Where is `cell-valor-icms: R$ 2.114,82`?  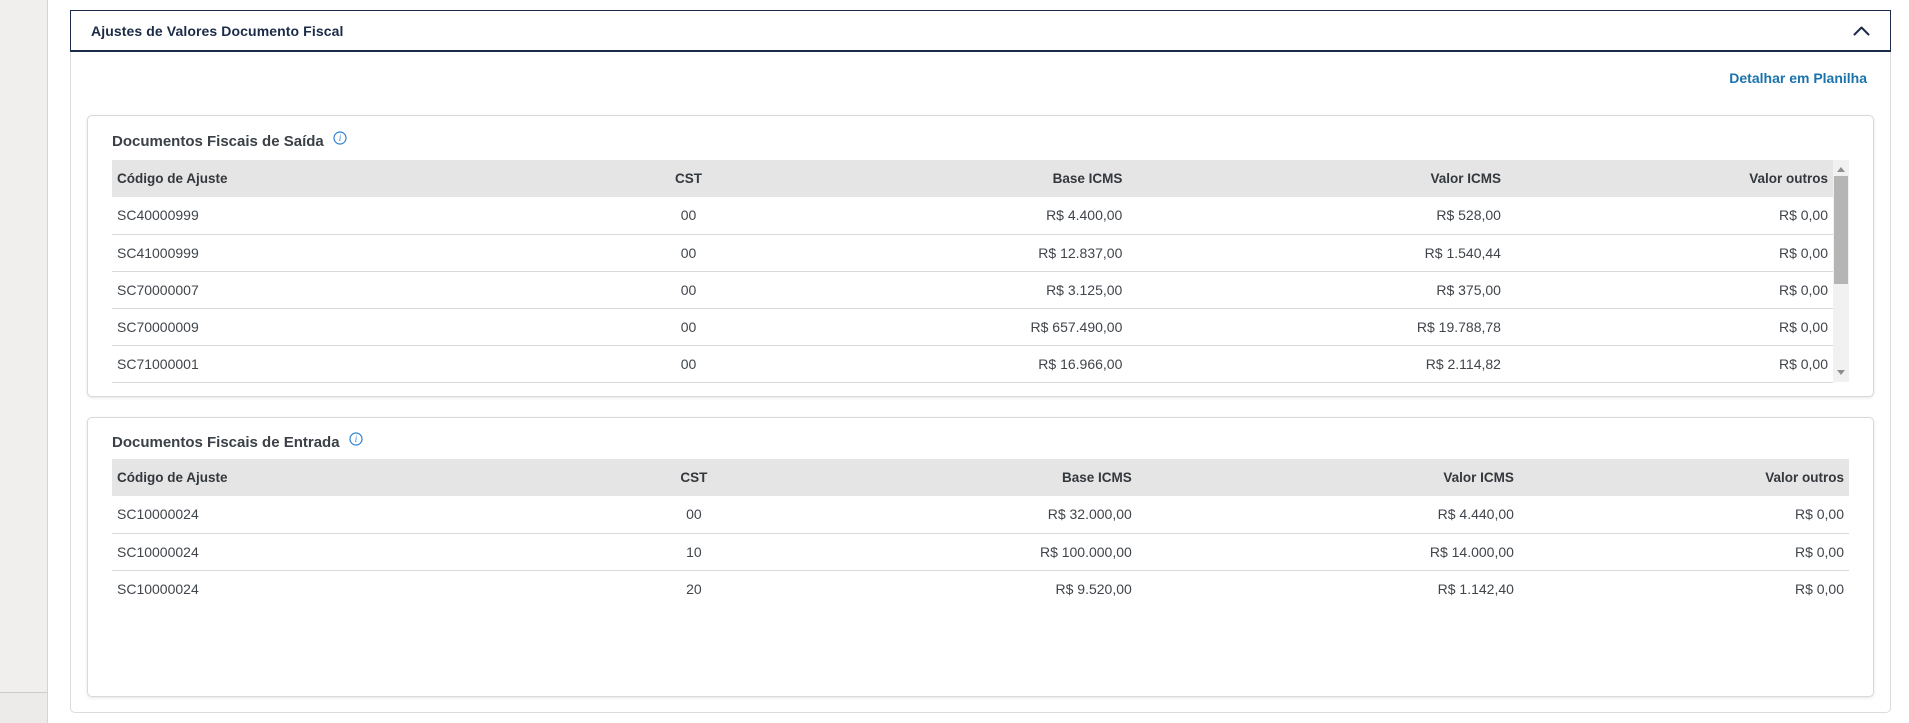
cell-valor-icms: R$ 2.114,82 is located at coordinates (1316, 364).